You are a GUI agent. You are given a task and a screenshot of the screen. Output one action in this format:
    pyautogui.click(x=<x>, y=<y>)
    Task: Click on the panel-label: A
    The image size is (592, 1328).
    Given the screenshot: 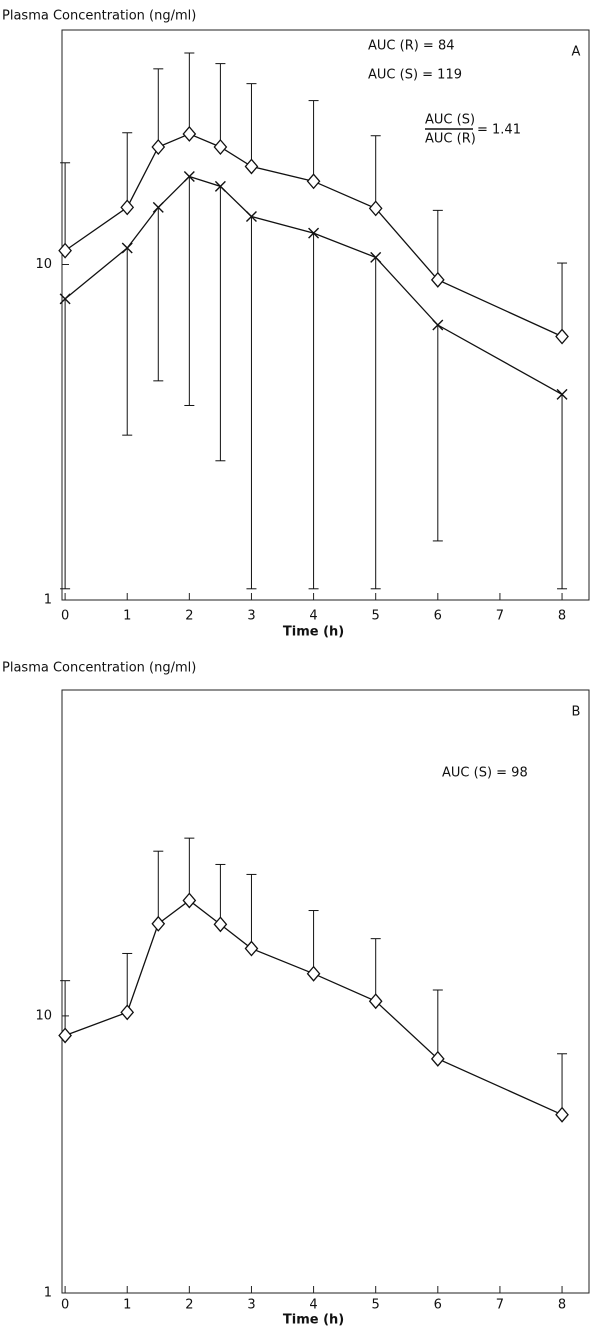 What is the action you would take?
    pyautogui.click(x=576, y=52)
    